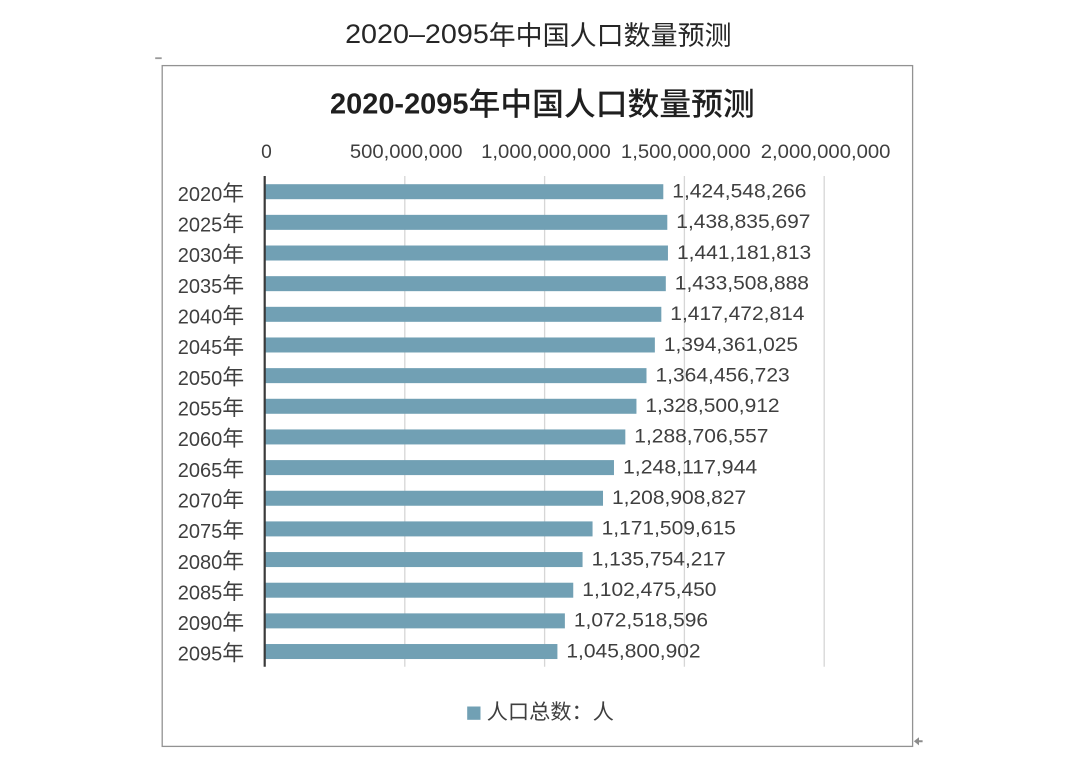 This screenshot has width=1080, height=779. What do you see at coordinates (659, 559) in the screenshot?
I see `svg-text: 1,135,754,217` at bounding box center [659, 559].